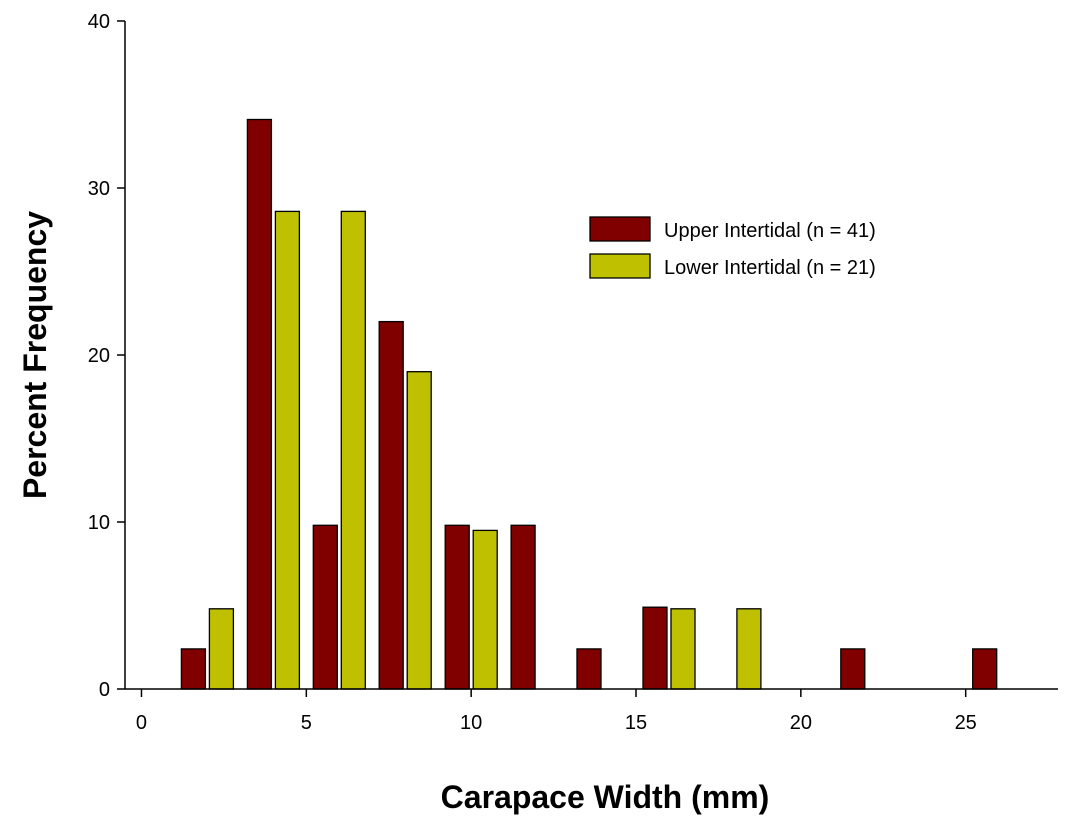 The width and height of the screenshot is (1071, 816). I want to click on x-axis-title: Carapace Width (mm), so click(605, 797).